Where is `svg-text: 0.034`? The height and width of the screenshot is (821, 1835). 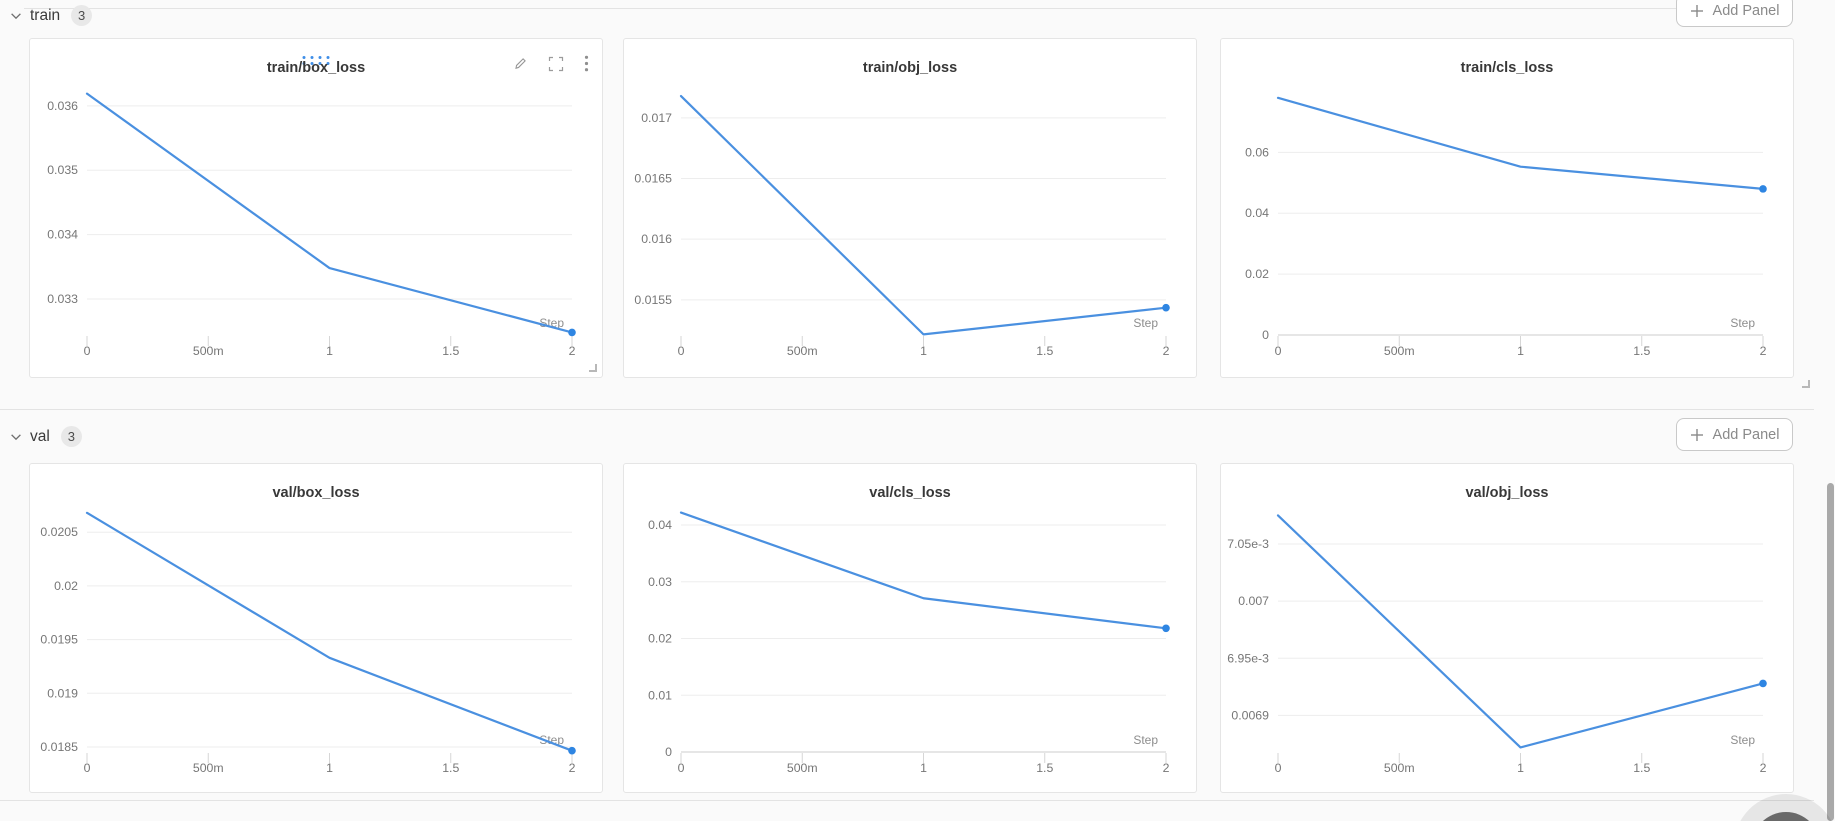
svg-text: 0.034 is located at coordinates (62, 235).